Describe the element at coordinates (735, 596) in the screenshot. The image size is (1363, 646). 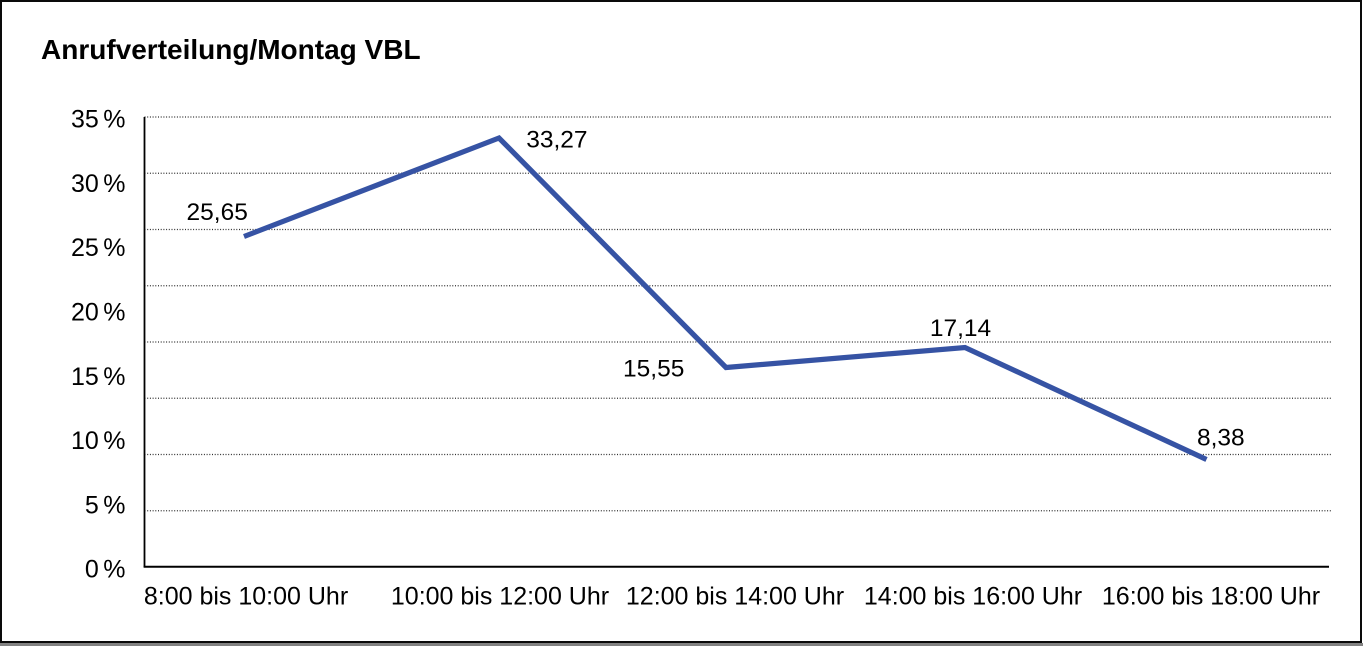
I see `svg-text: 12:00 bis 14:00 Uhr` at that location.